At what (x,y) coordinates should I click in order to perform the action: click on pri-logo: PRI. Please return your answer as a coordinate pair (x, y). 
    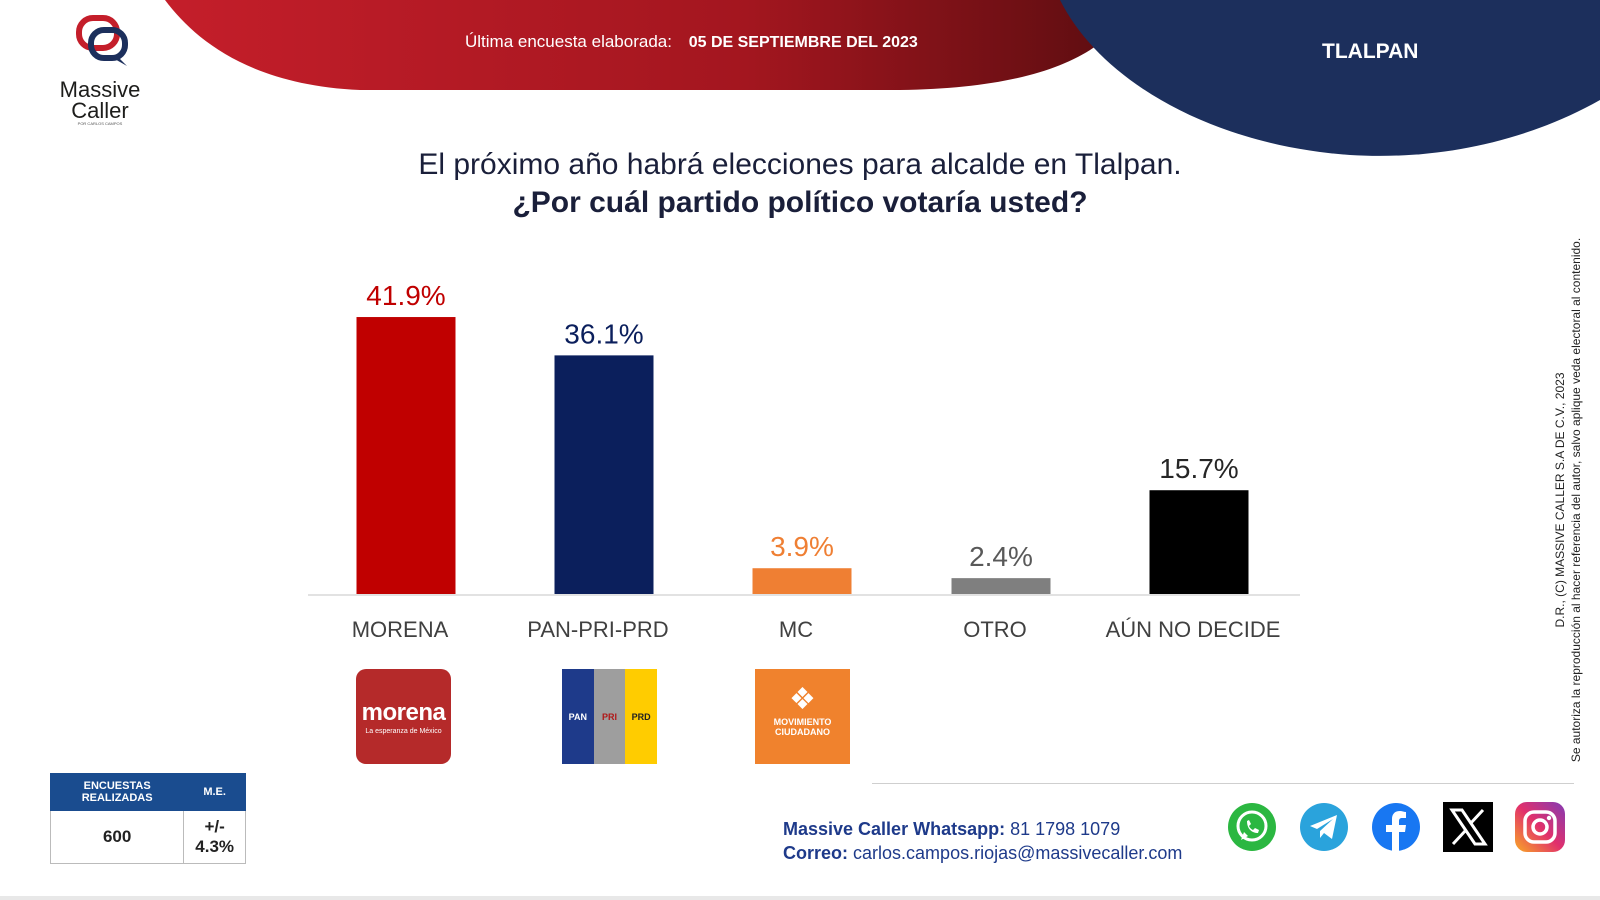
    Looking at the image, I should click on (609, 716).